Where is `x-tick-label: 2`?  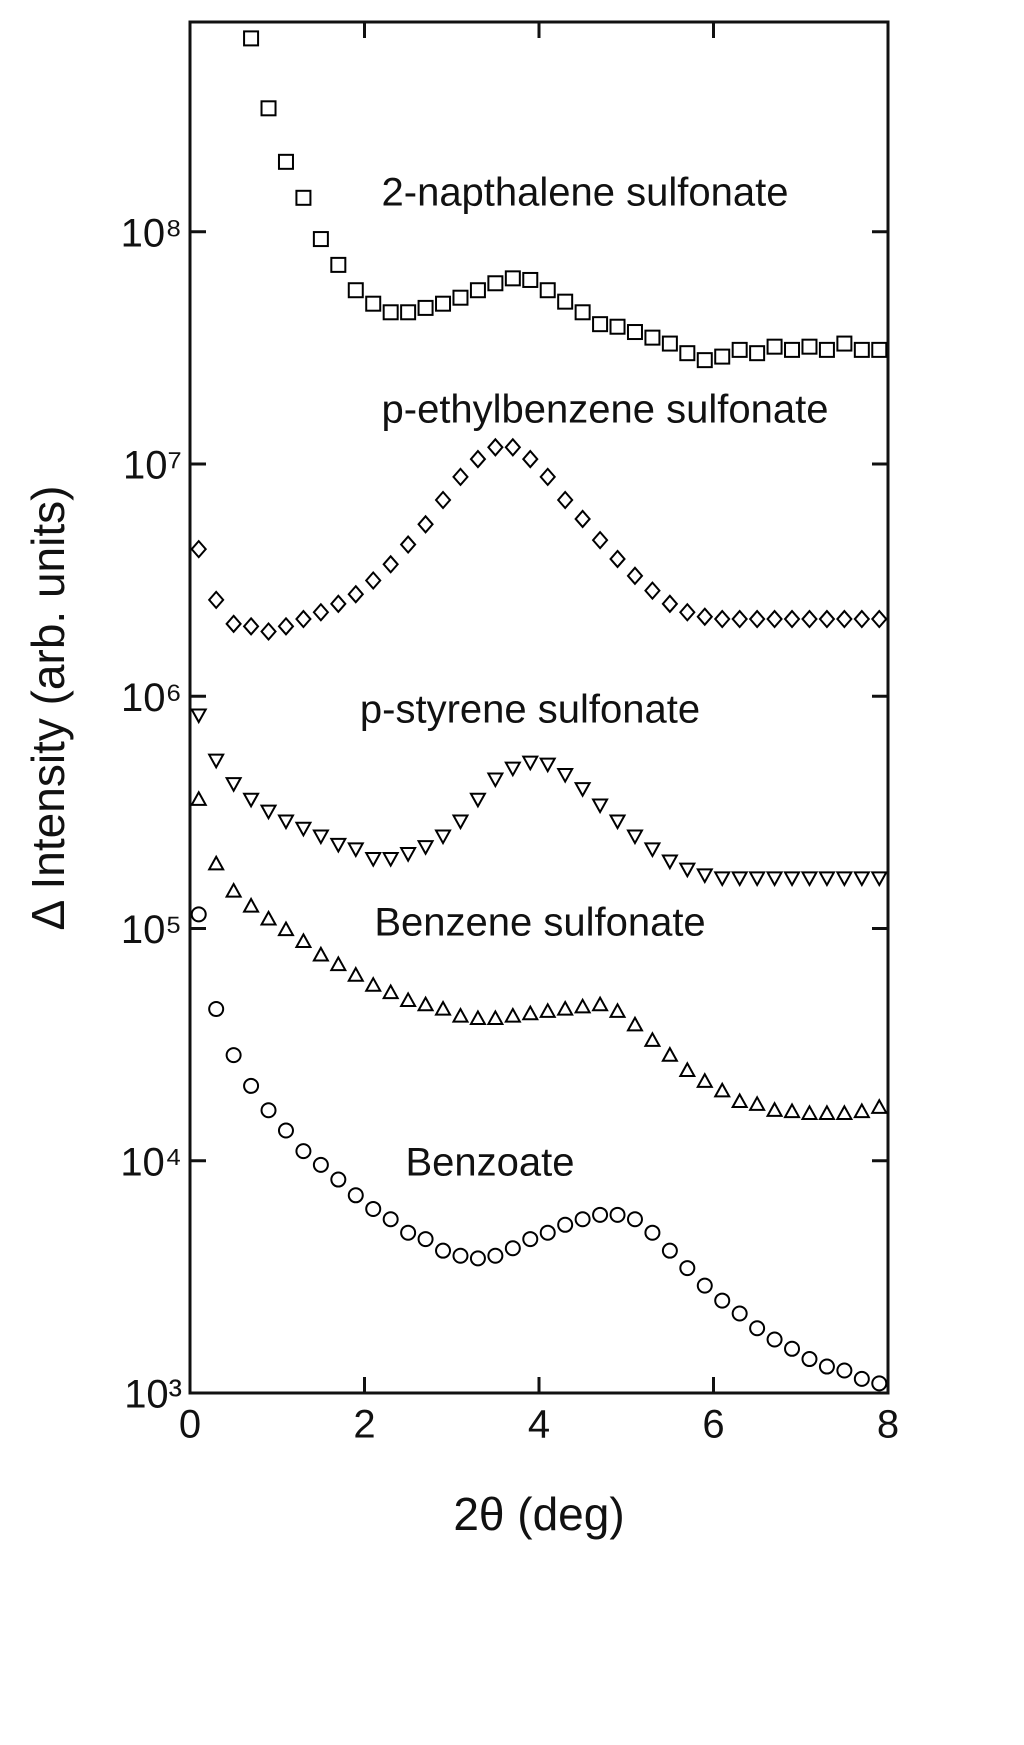
x-tick-label: 2 is located at coordinates (364, 1425).